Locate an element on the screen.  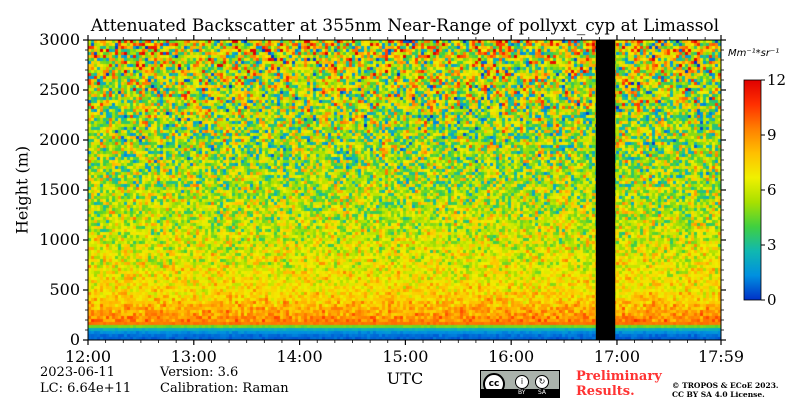
x-tick-label: 17:00 is located at coordinates (617, 356).